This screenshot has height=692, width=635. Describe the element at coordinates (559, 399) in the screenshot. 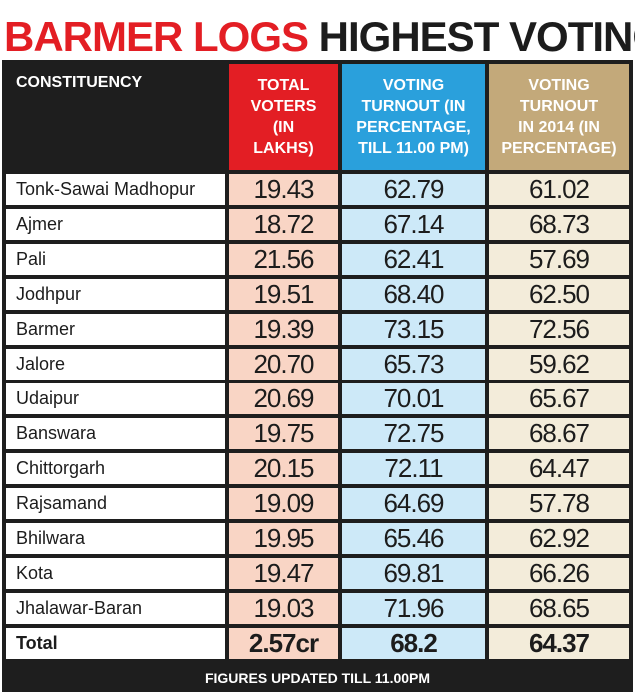

I see `data-value: 65.67` at that location.